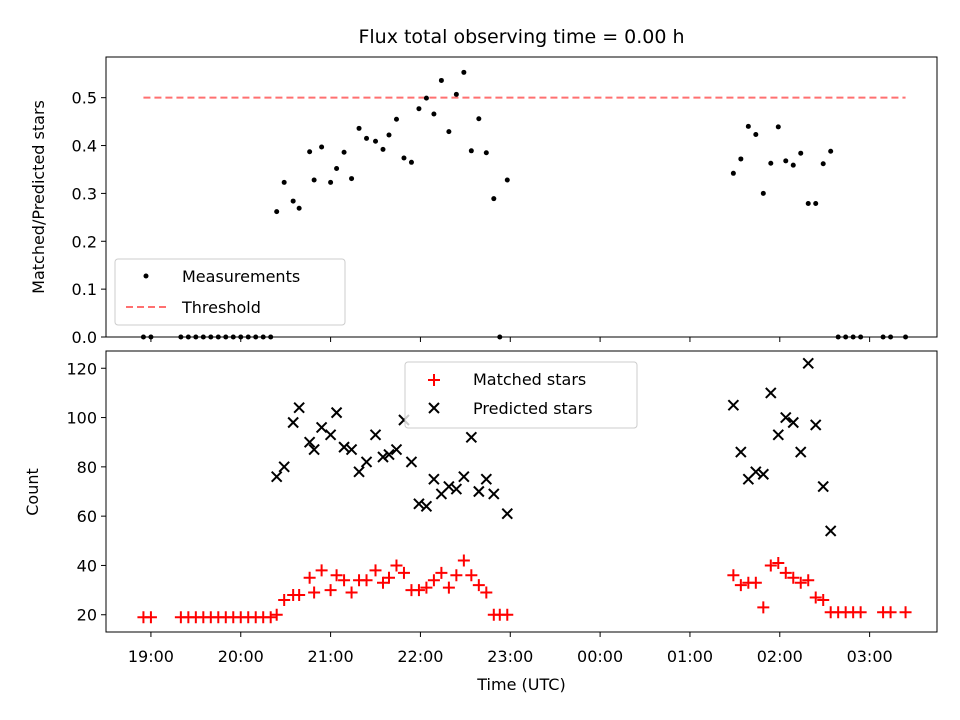 The width and height of the screenshot is (960, 720). What do you see at coordinates (84, 193) in the screenshot?
I see `top-y-tick-label: 0.3` at bounding box center [84, 193].